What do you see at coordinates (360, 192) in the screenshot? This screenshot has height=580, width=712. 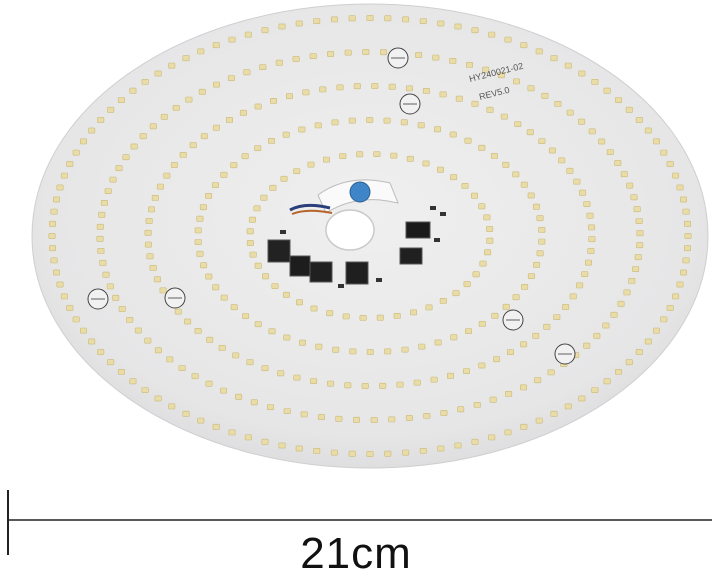 I see `capacitor` at bounding box center [360, 192].